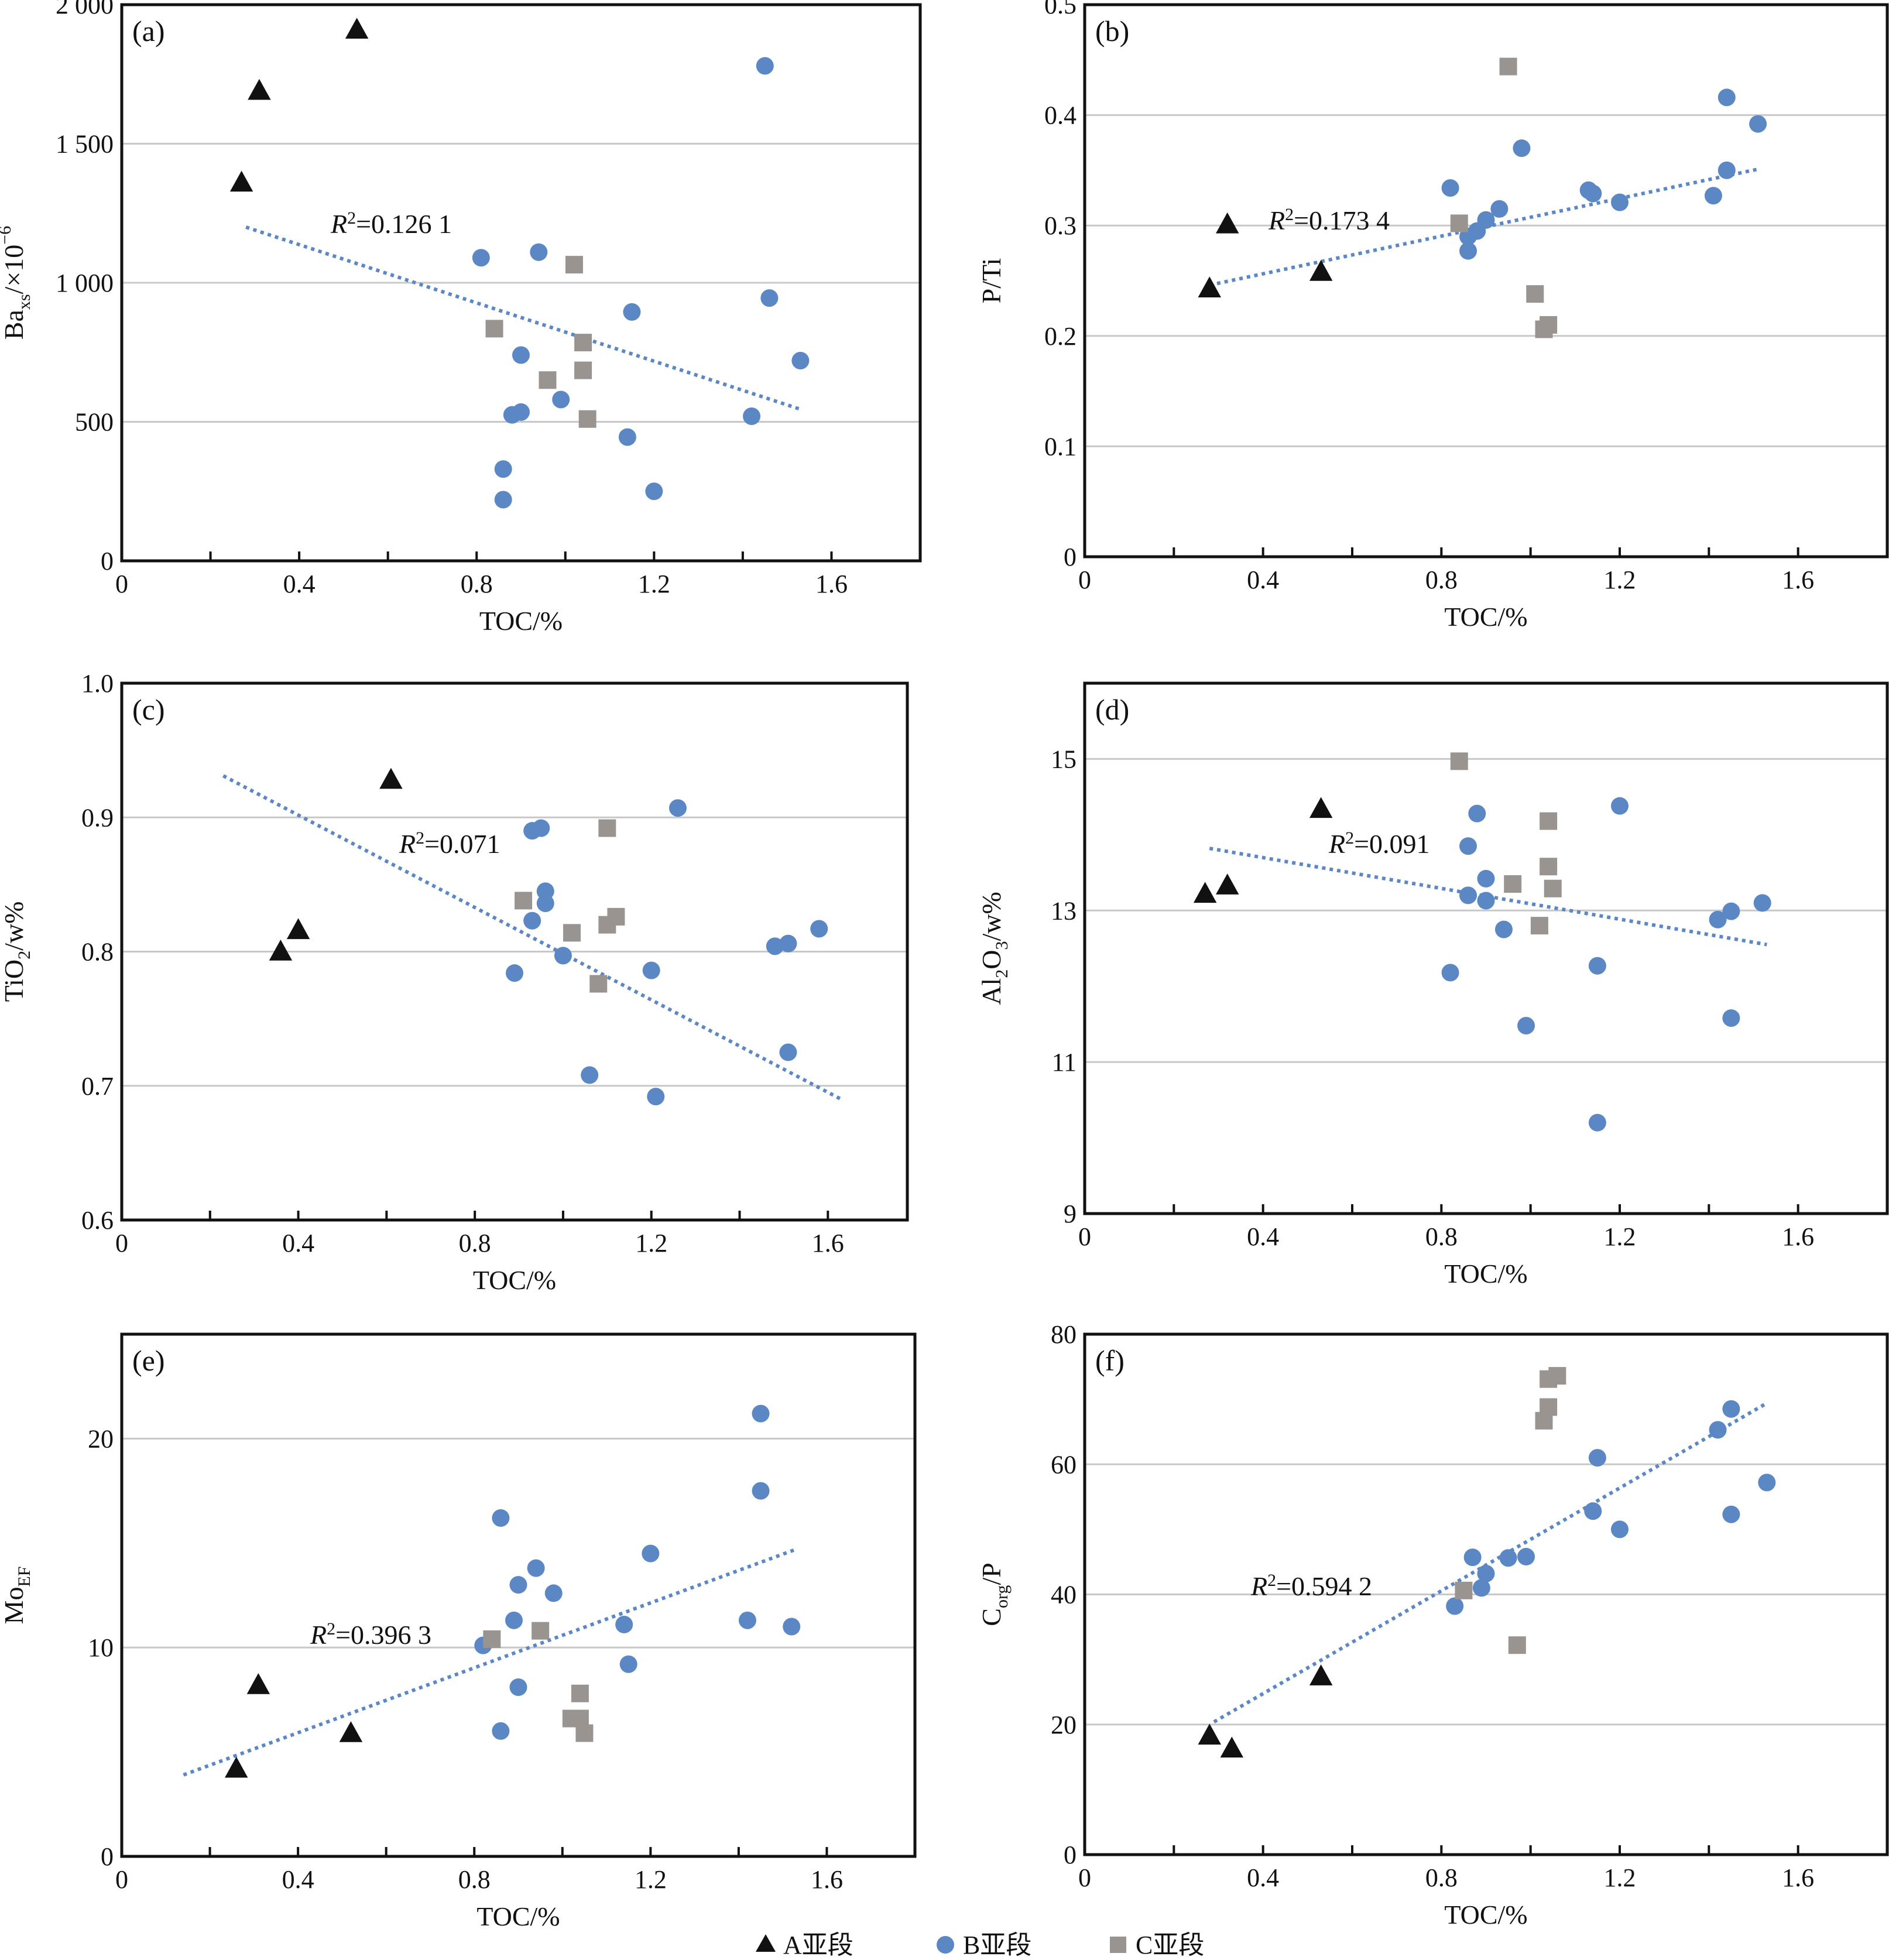 This screenshot has height=1960, width=1889. Describe the element at coordinates (1112, 709) in the screenshot. I see `panel-label: (d)` at that location.